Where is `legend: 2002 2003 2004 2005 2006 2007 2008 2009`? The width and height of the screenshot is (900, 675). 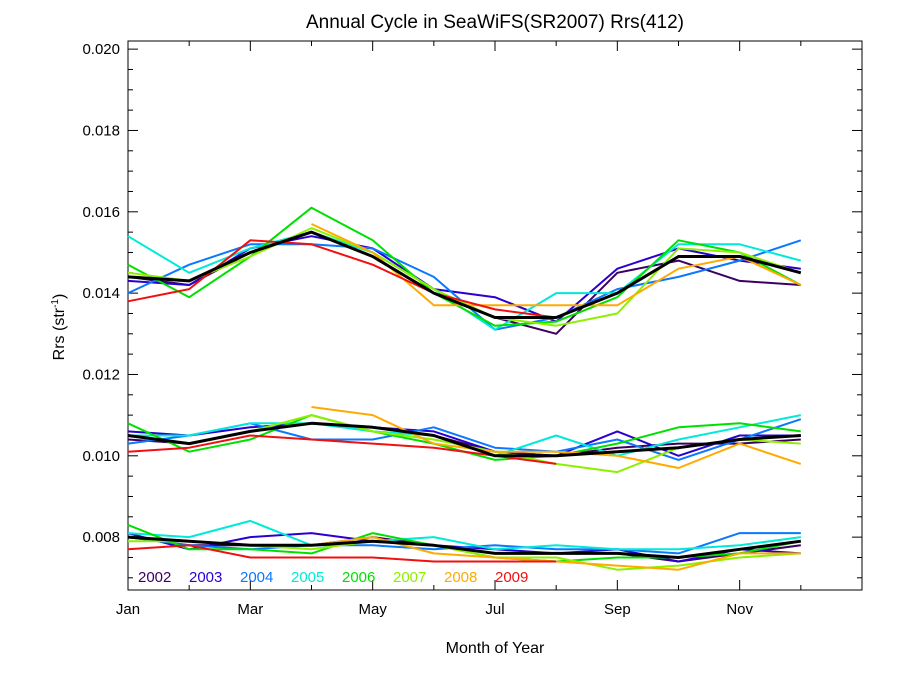
legend: 2002 2003 2004 2005 2006 2007 2008 2009 is located at coordinates (333, 577).